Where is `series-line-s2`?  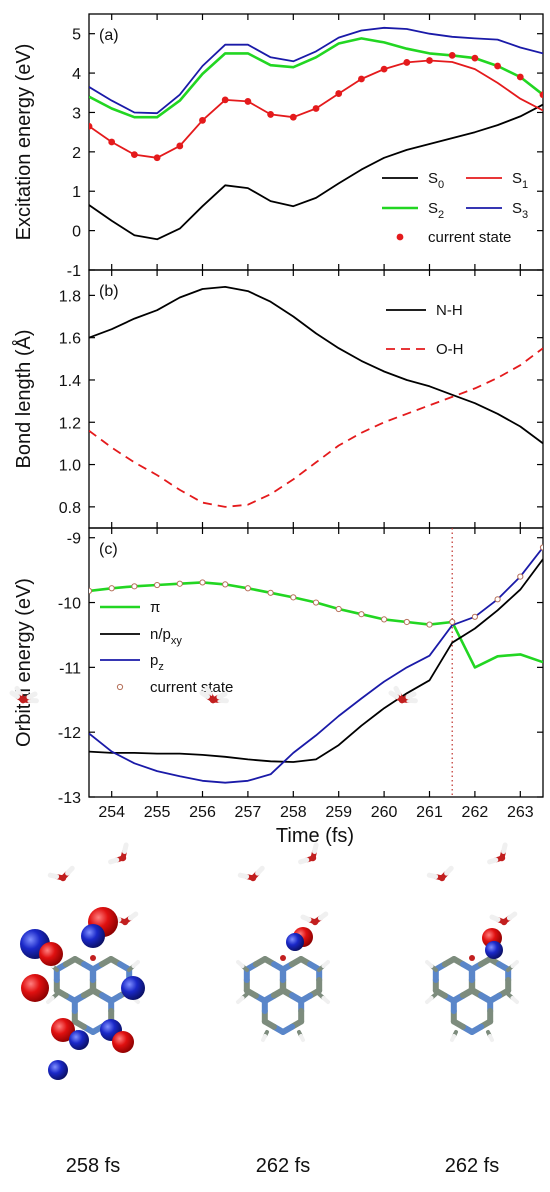 series-line-s2 is located at coordinates (316, 78).